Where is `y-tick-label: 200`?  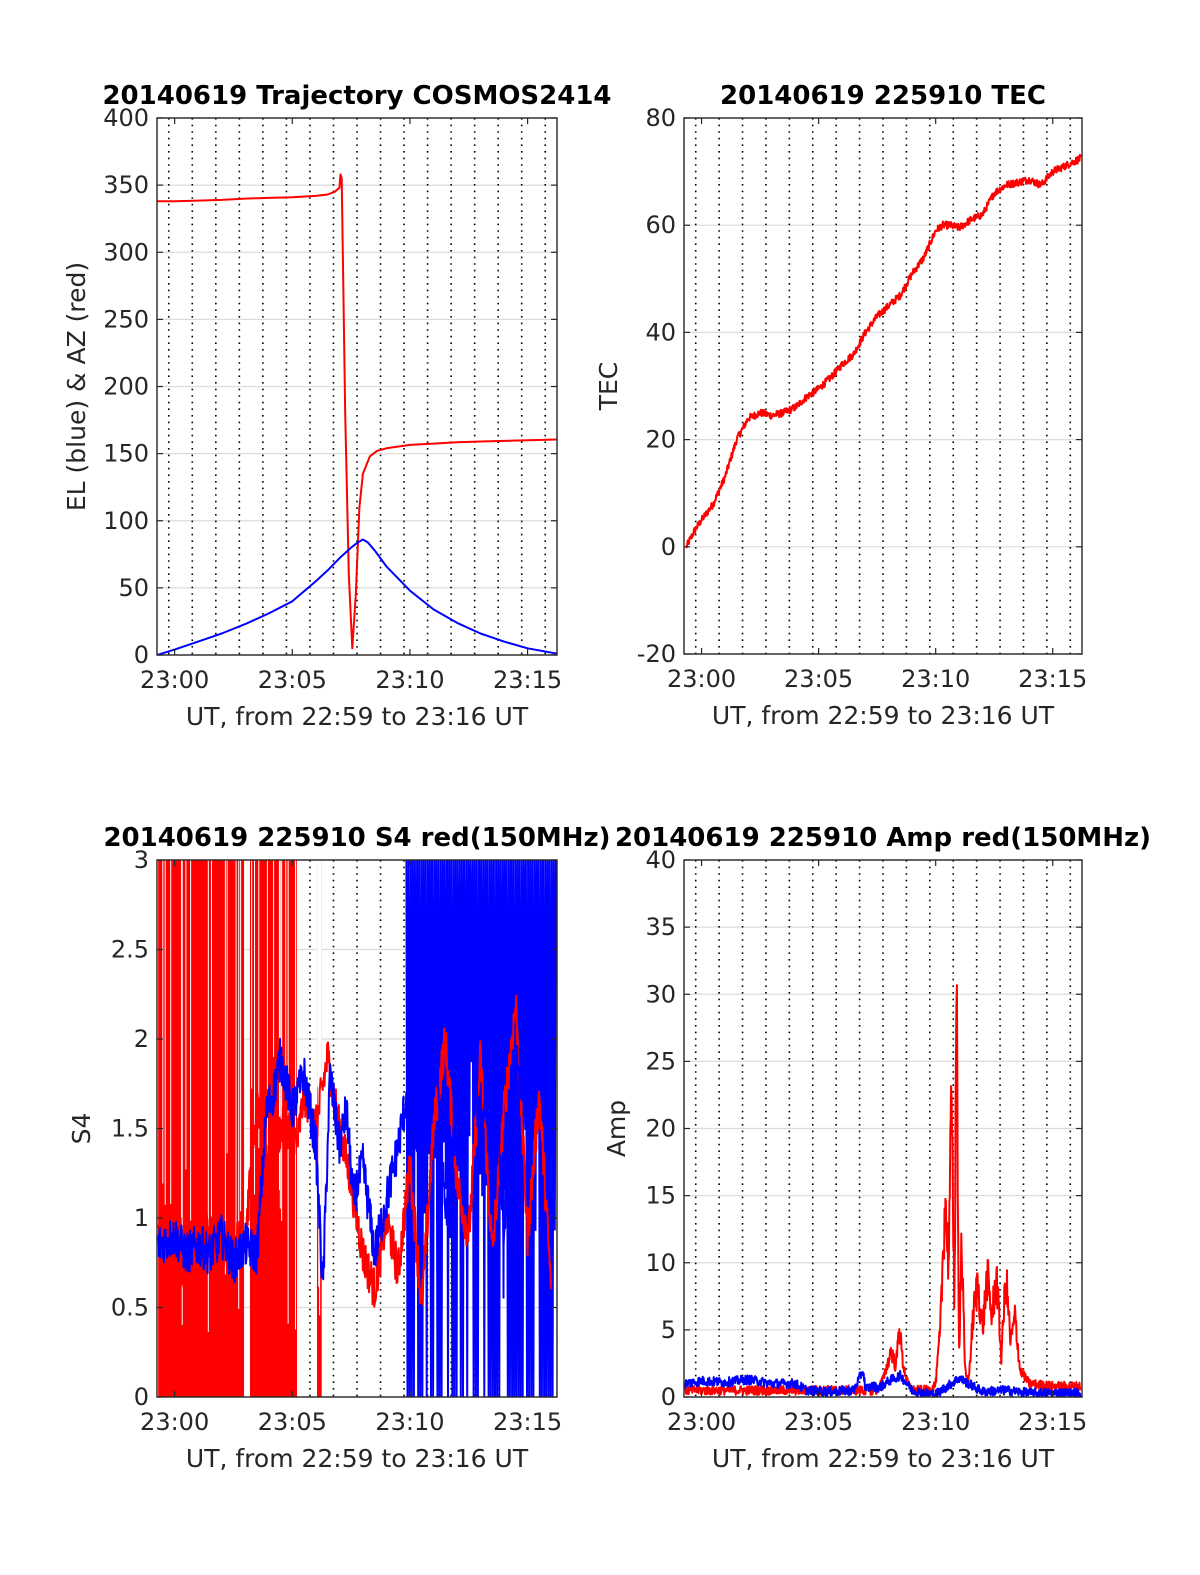 y-tick-label: 200 is located at coordinates (126, 387).